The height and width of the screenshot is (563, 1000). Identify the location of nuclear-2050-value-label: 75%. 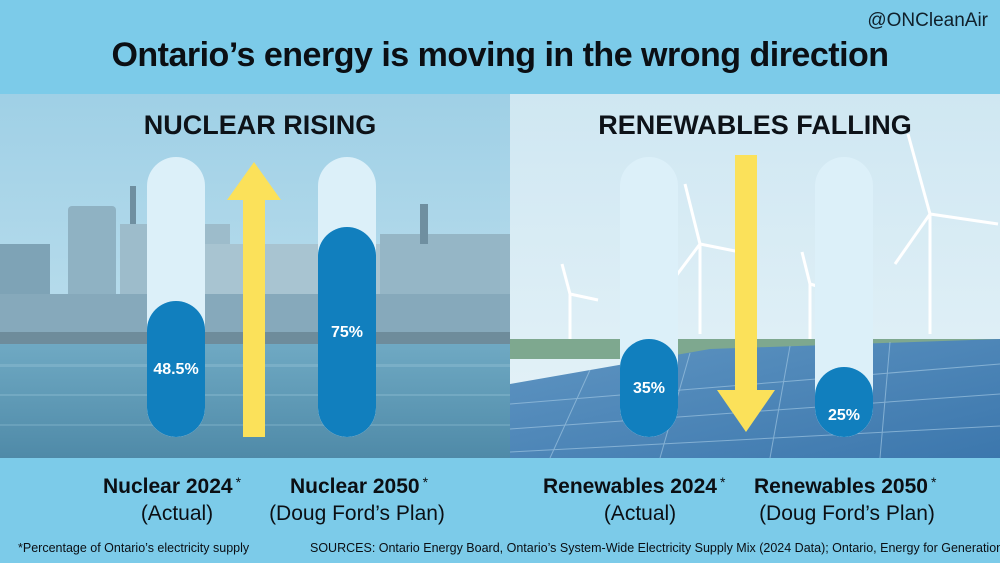
(347, 332).